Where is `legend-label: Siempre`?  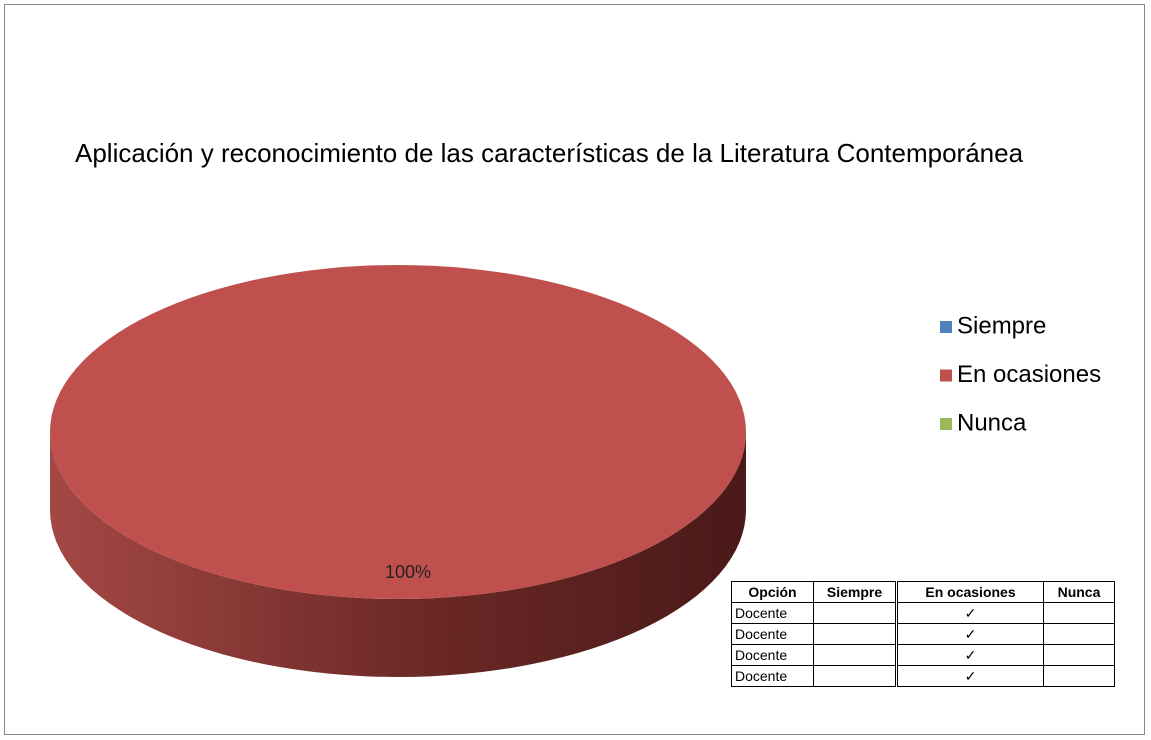
legend-label: Siempre is located at coordinates (1001, 325).